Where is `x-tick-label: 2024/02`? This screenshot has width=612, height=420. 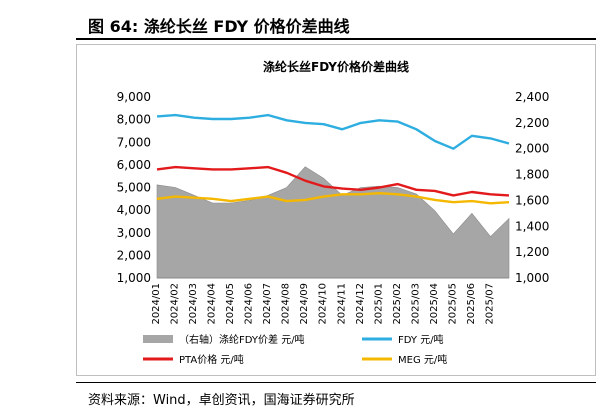 x-tick-label: 2024/02 is located at coordinates (175, 304).